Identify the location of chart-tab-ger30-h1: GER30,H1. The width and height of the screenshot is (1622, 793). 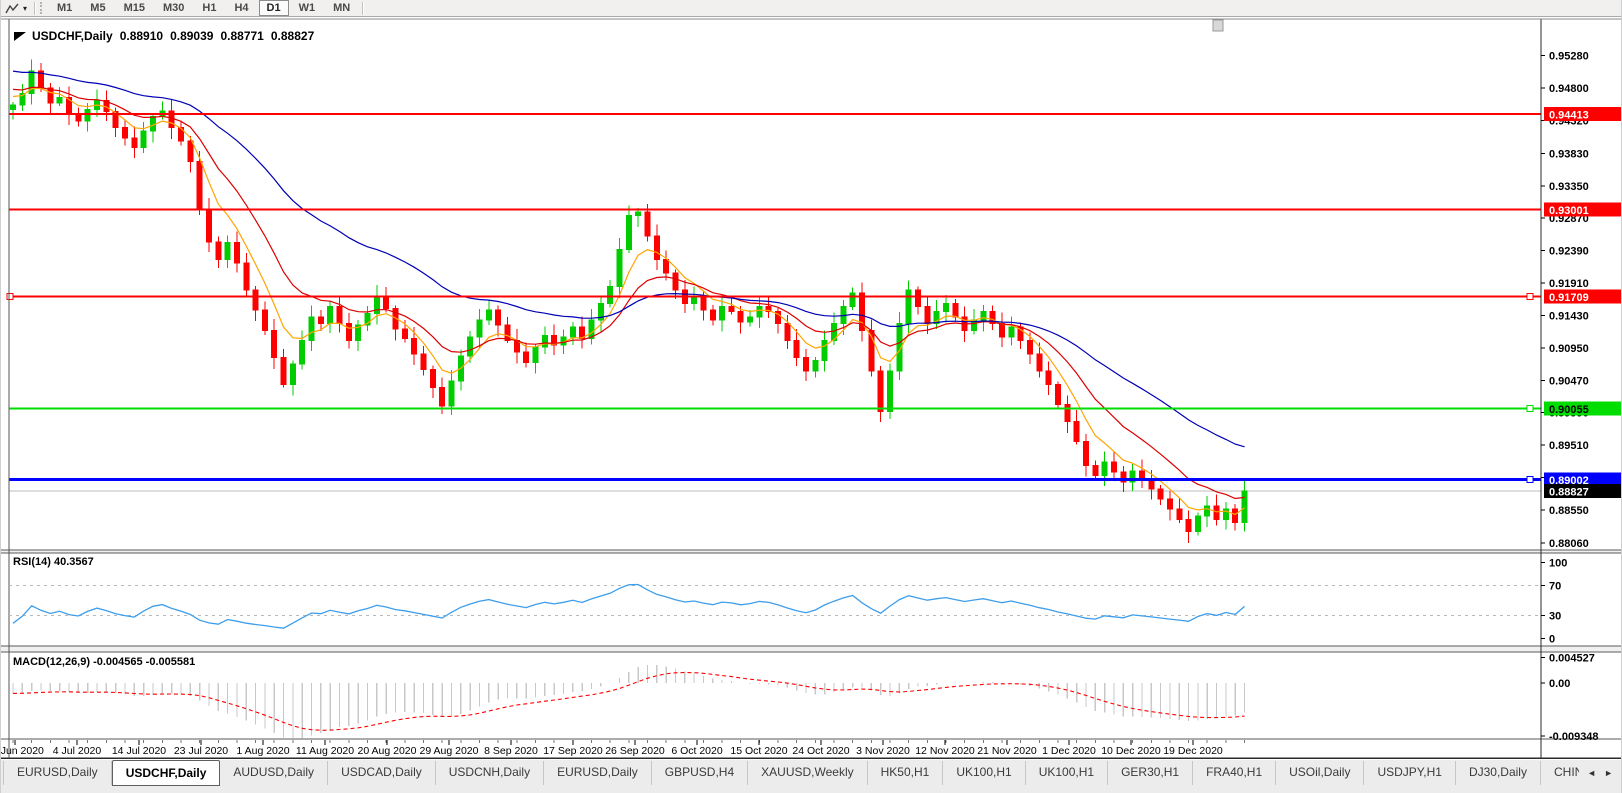
(1151, 773).